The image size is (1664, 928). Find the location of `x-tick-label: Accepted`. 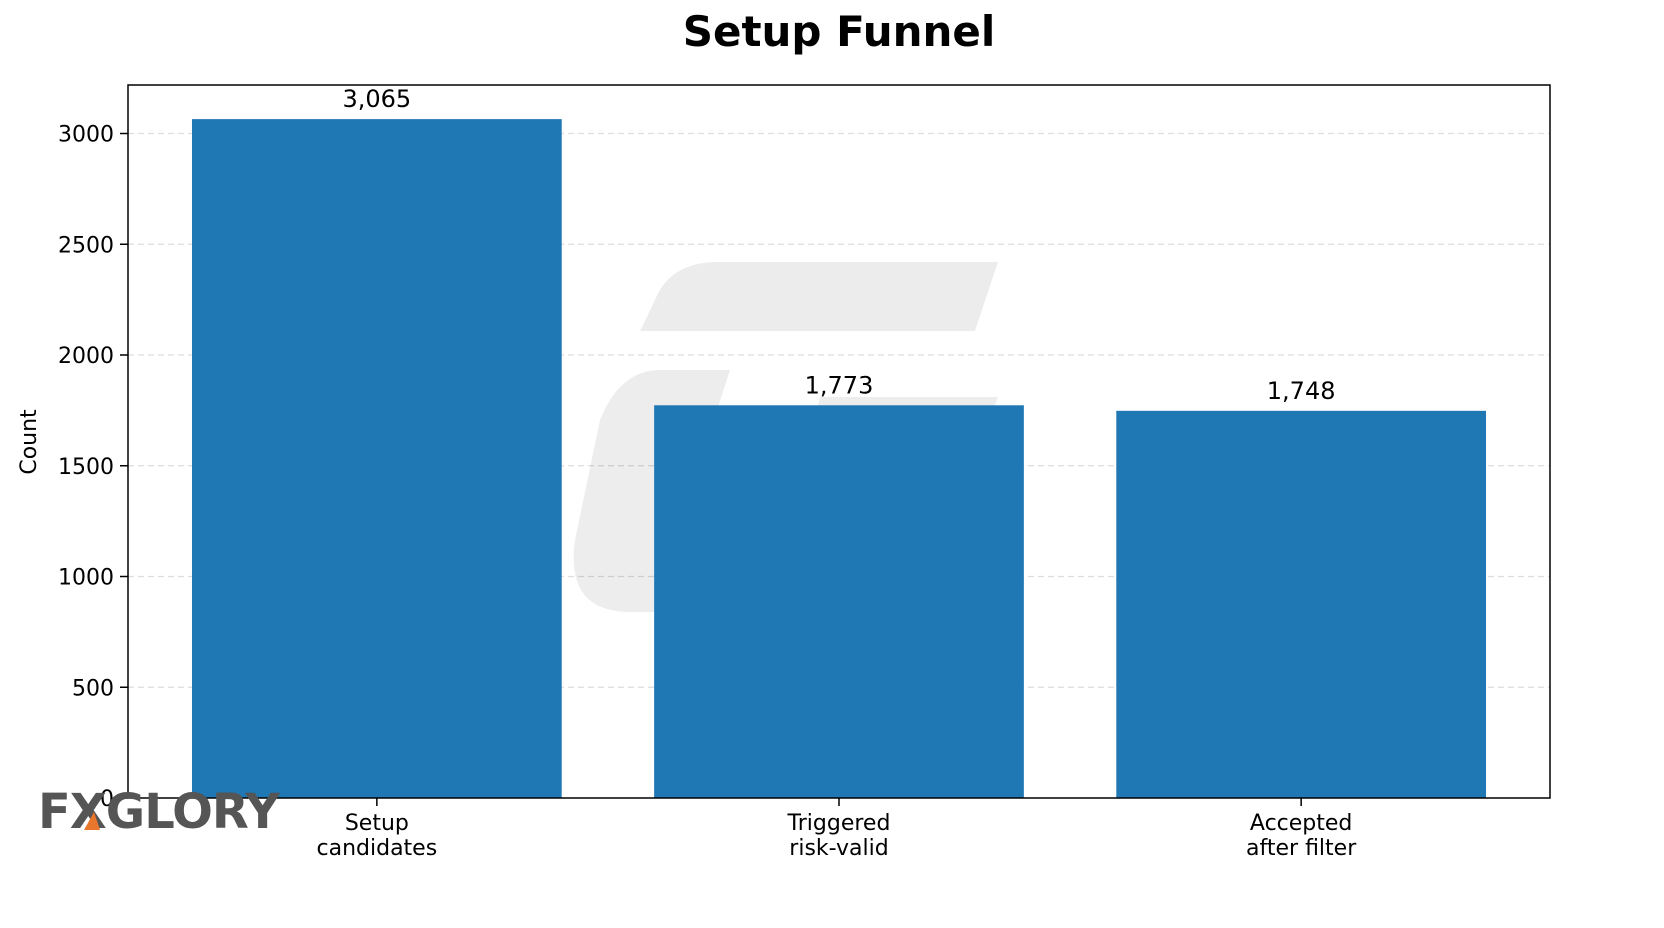

x-tick-label: Accepted is located at coordinates (1301, 823).